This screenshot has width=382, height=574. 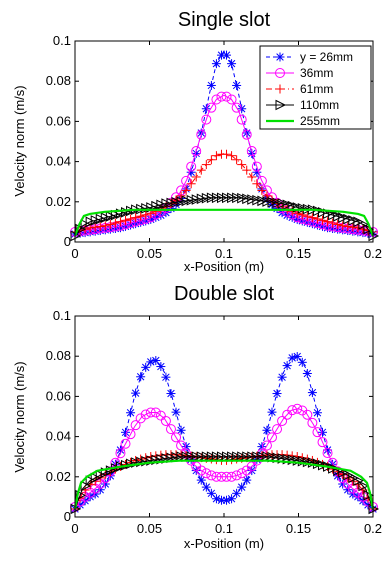 What do you see at coordinates (320, 121) in the screenshot?
I see `legend-label: 255mm` at bounding box center [320, 121].